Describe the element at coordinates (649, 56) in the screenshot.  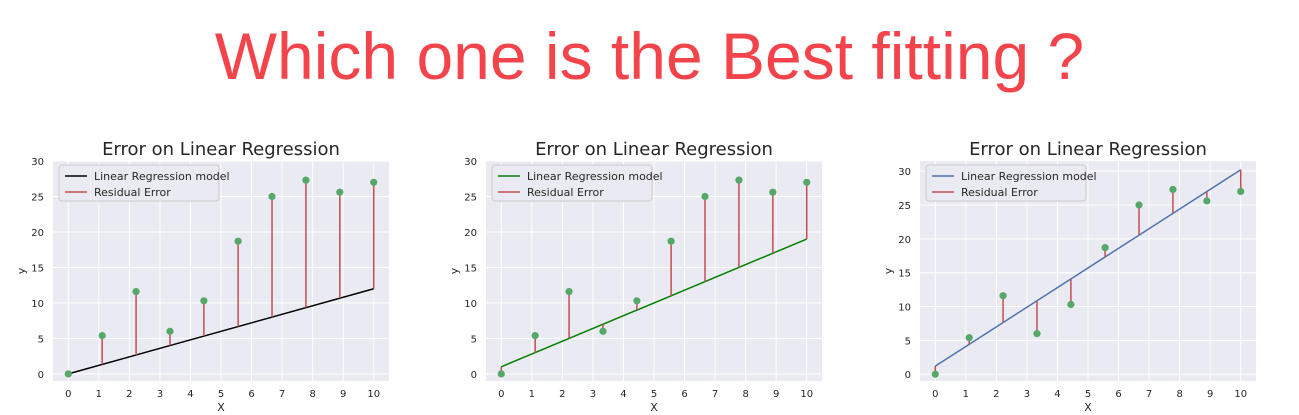
I see `page-title: Which one is the Best fitting ?` at that location.